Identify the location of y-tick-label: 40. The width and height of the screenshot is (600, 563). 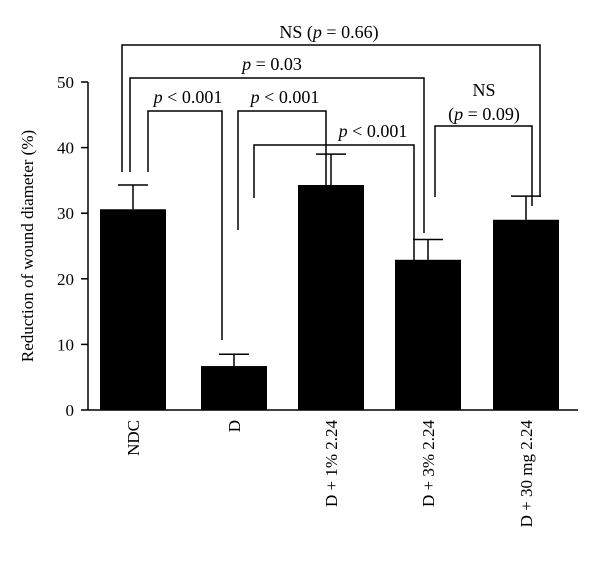
(65, 148).